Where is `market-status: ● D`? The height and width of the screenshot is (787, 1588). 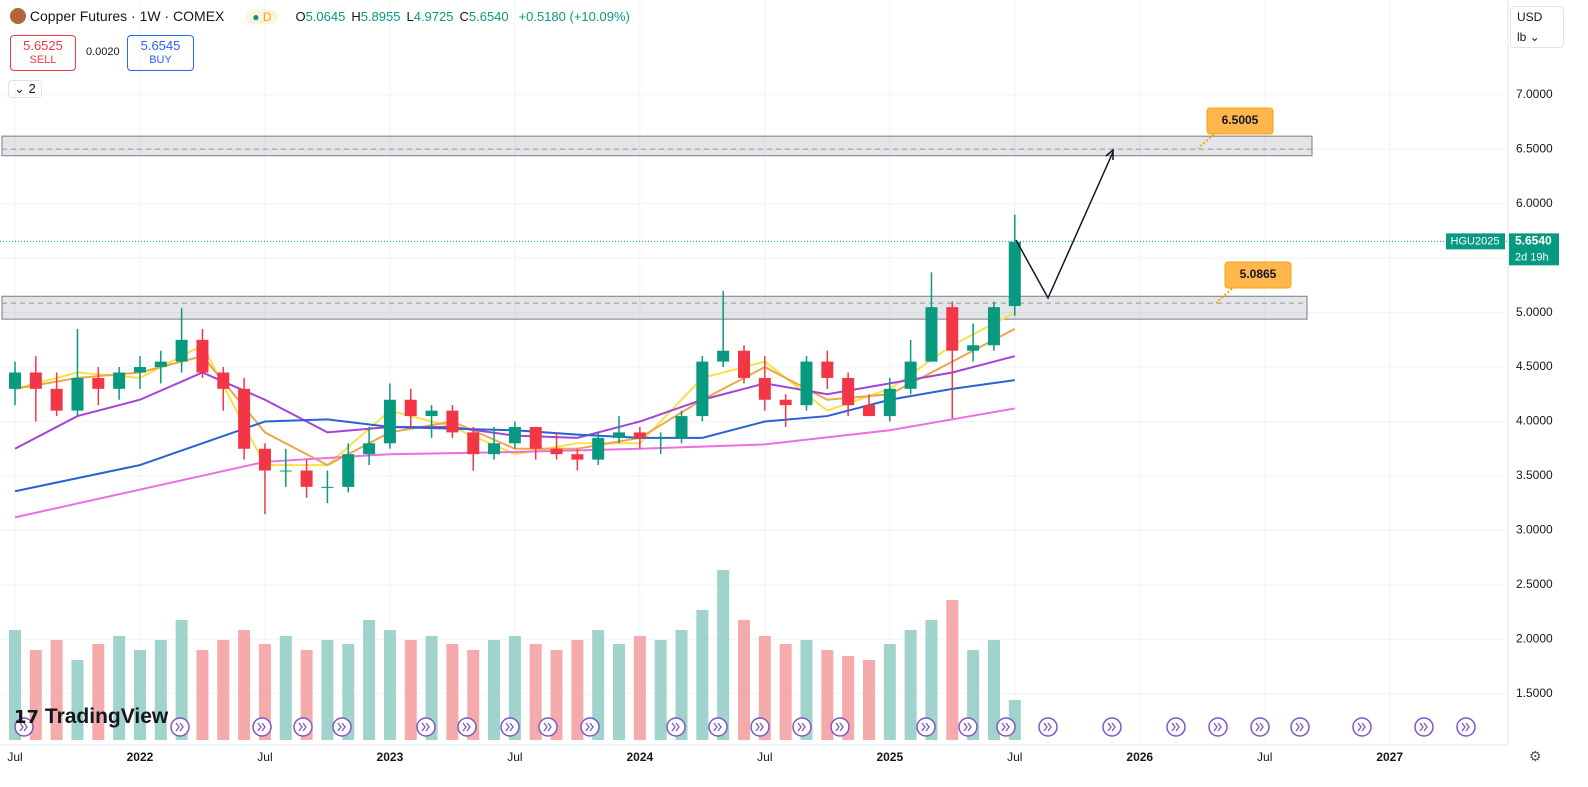
market-status: ● D is located at coordinates (262, 17).